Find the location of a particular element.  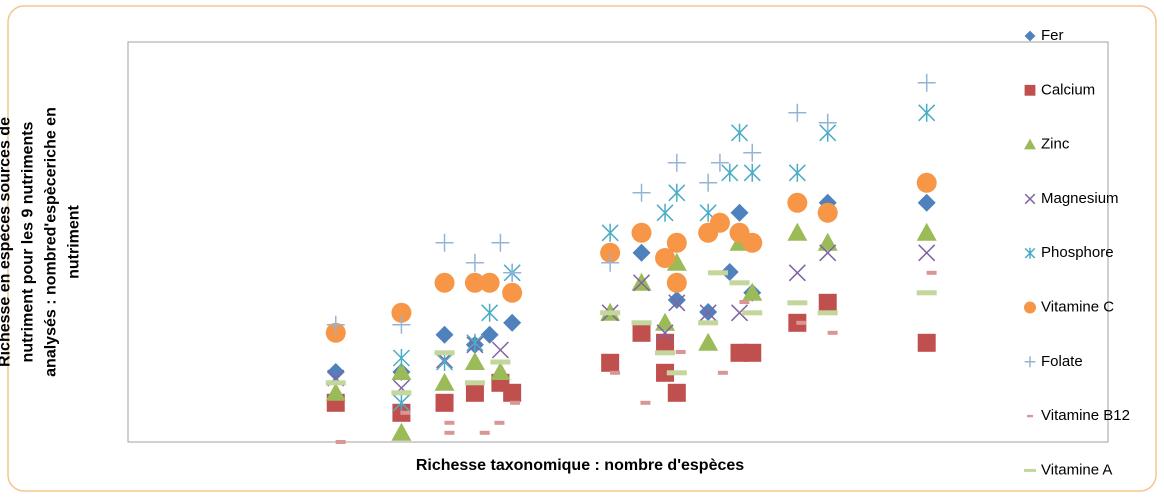

legend-label: Vitamine A is located at coordinates (1076, 469).